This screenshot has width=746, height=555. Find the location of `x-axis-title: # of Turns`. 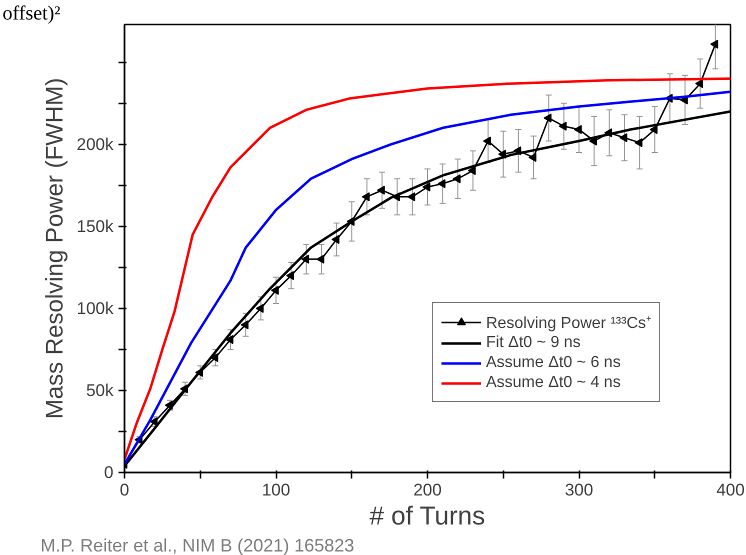

x-axis-title: # of Turns is located at coordinates (427, 515).